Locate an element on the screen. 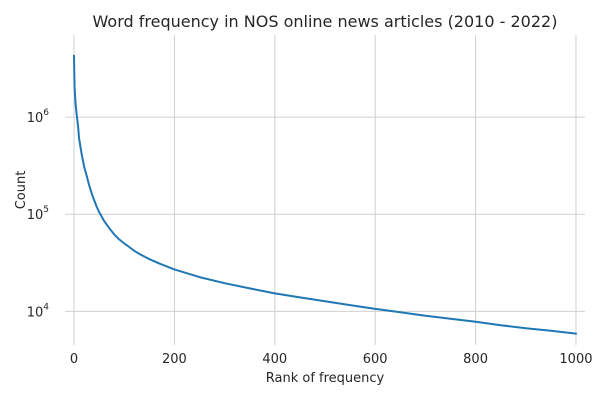 Image resolution: width=600 pixels, height=400 pixels. x-tick-label-600: 600 is located at coordinates (375, 359).